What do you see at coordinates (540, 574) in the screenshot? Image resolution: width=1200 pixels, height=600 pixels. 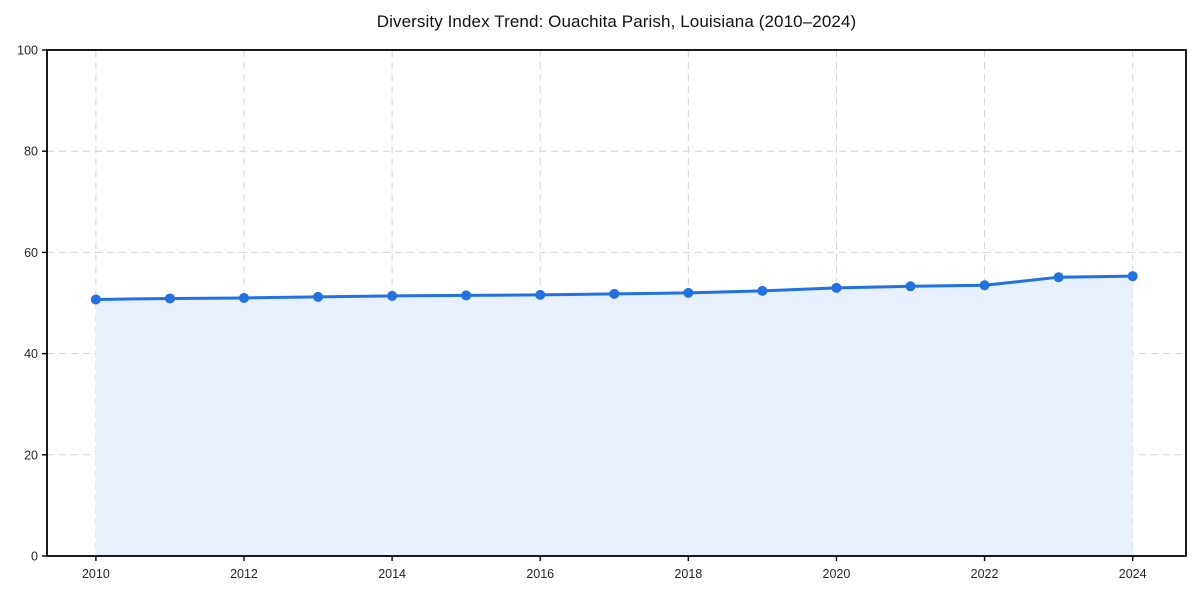 I see `xtick-label-2016: 2016` at bounding box center [540, 574].